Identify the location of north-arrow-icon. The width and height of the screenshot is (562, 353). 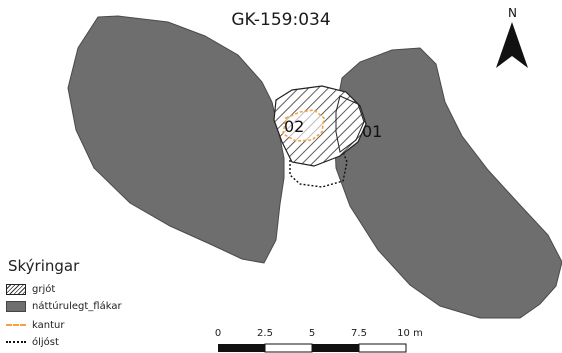
(512, 45).